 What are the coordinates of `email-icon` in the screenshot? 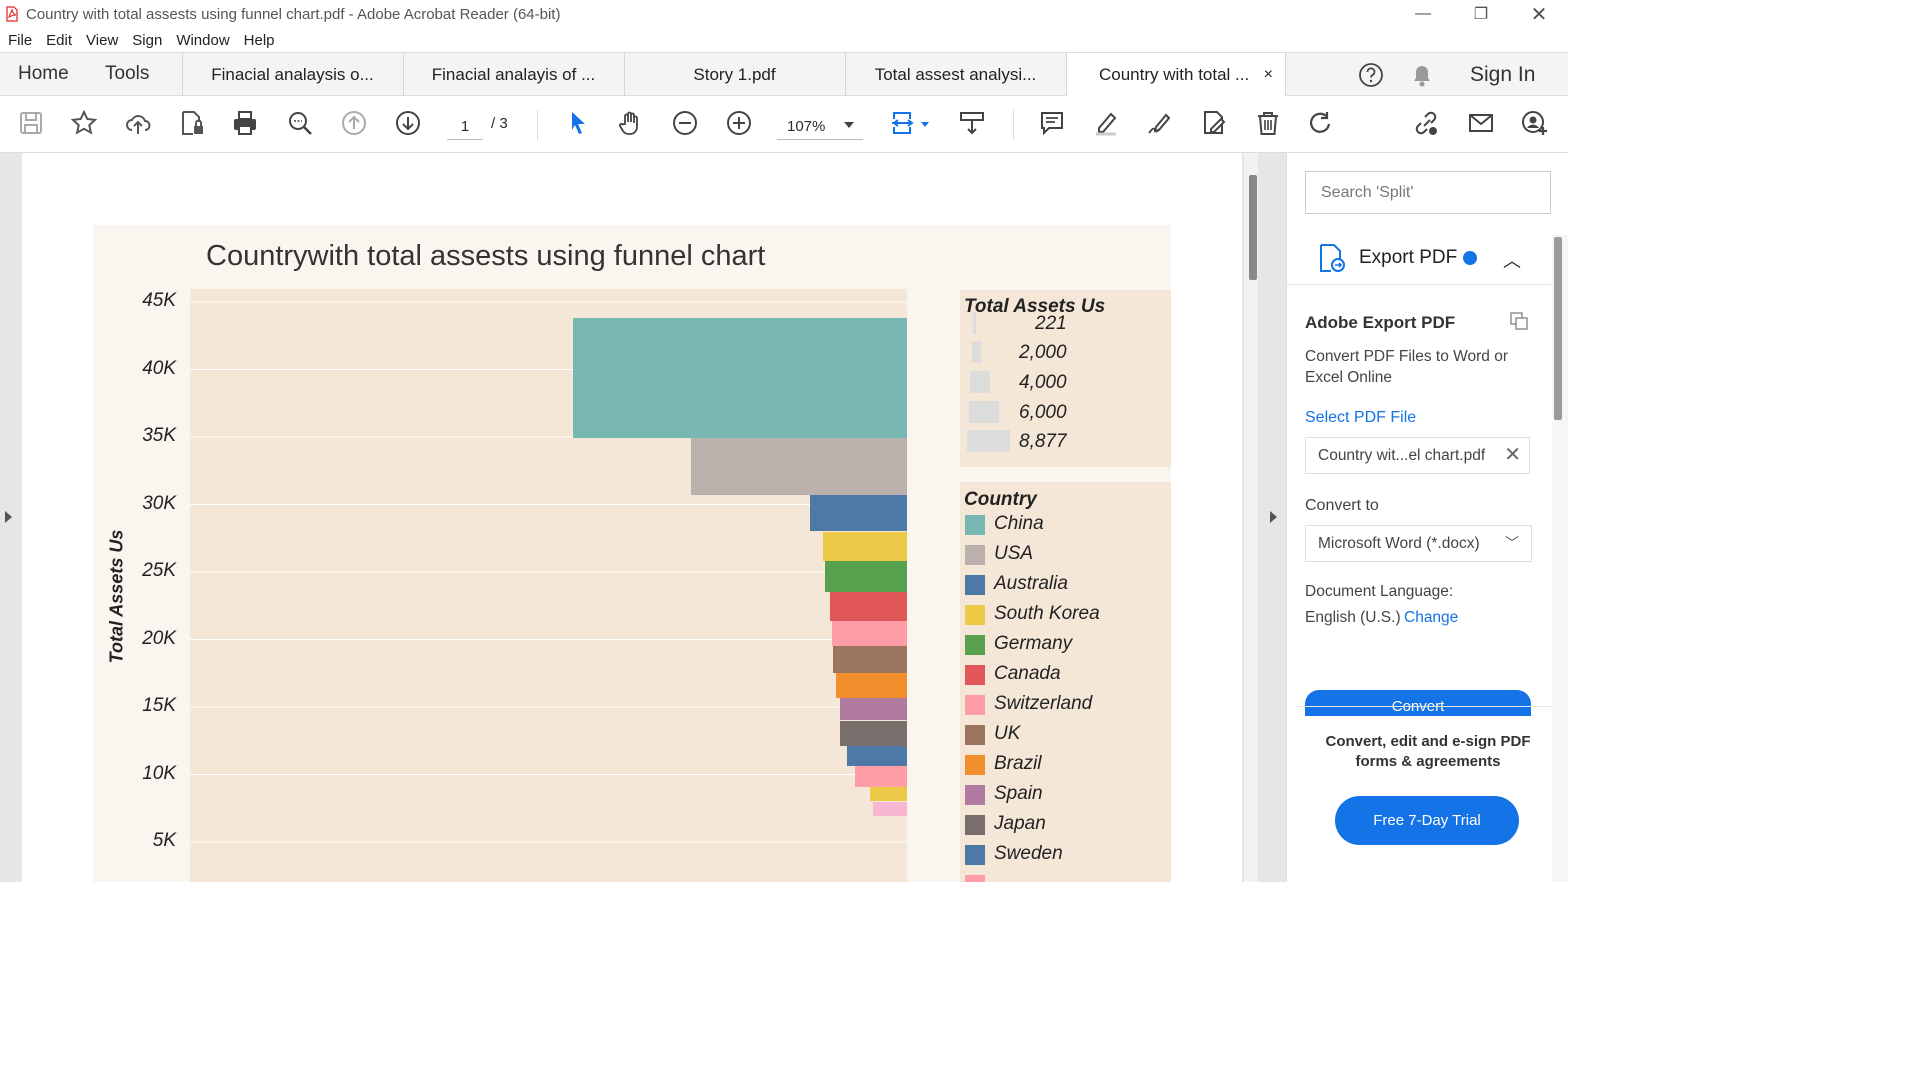 It's located at (1481, 123).